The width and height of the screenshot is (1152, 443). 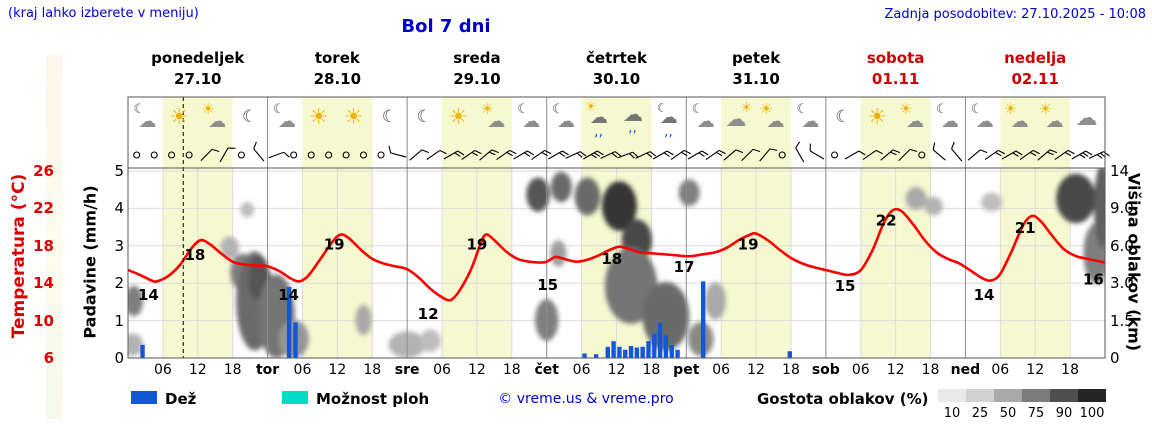 What do you see at coordinates (54, 237) in the screenshot?
I see `temperature-strip` at bounding box center [54, 237].